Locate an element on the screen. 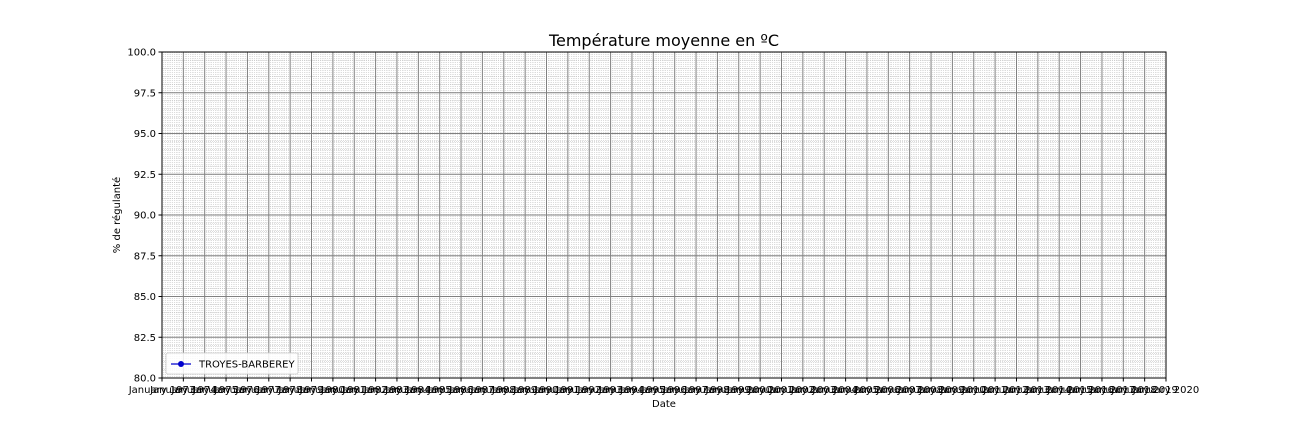  y-tick-label: 85.0 is located at coordinates (145, 297).